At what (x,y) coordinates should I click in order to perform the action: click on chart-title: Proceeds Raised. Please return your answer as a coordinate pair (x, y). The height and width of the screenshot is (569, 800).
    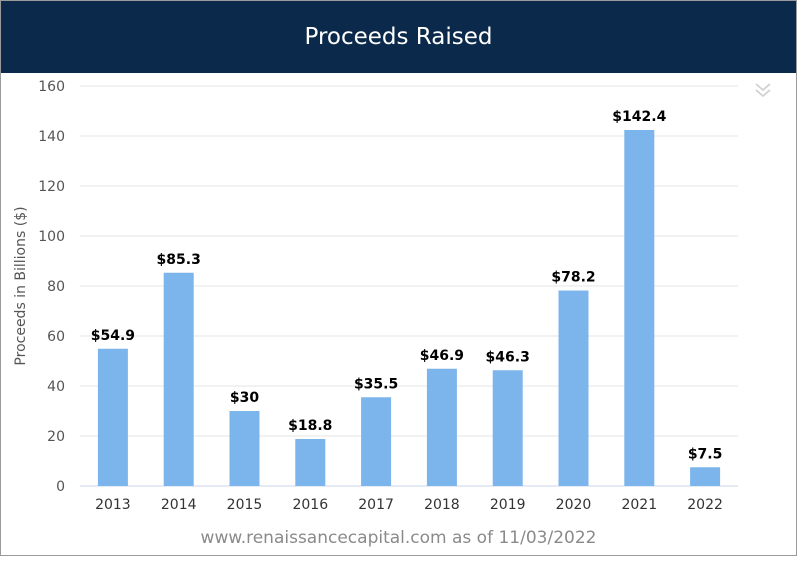
    Looking at the image, I should click on (398, 37).